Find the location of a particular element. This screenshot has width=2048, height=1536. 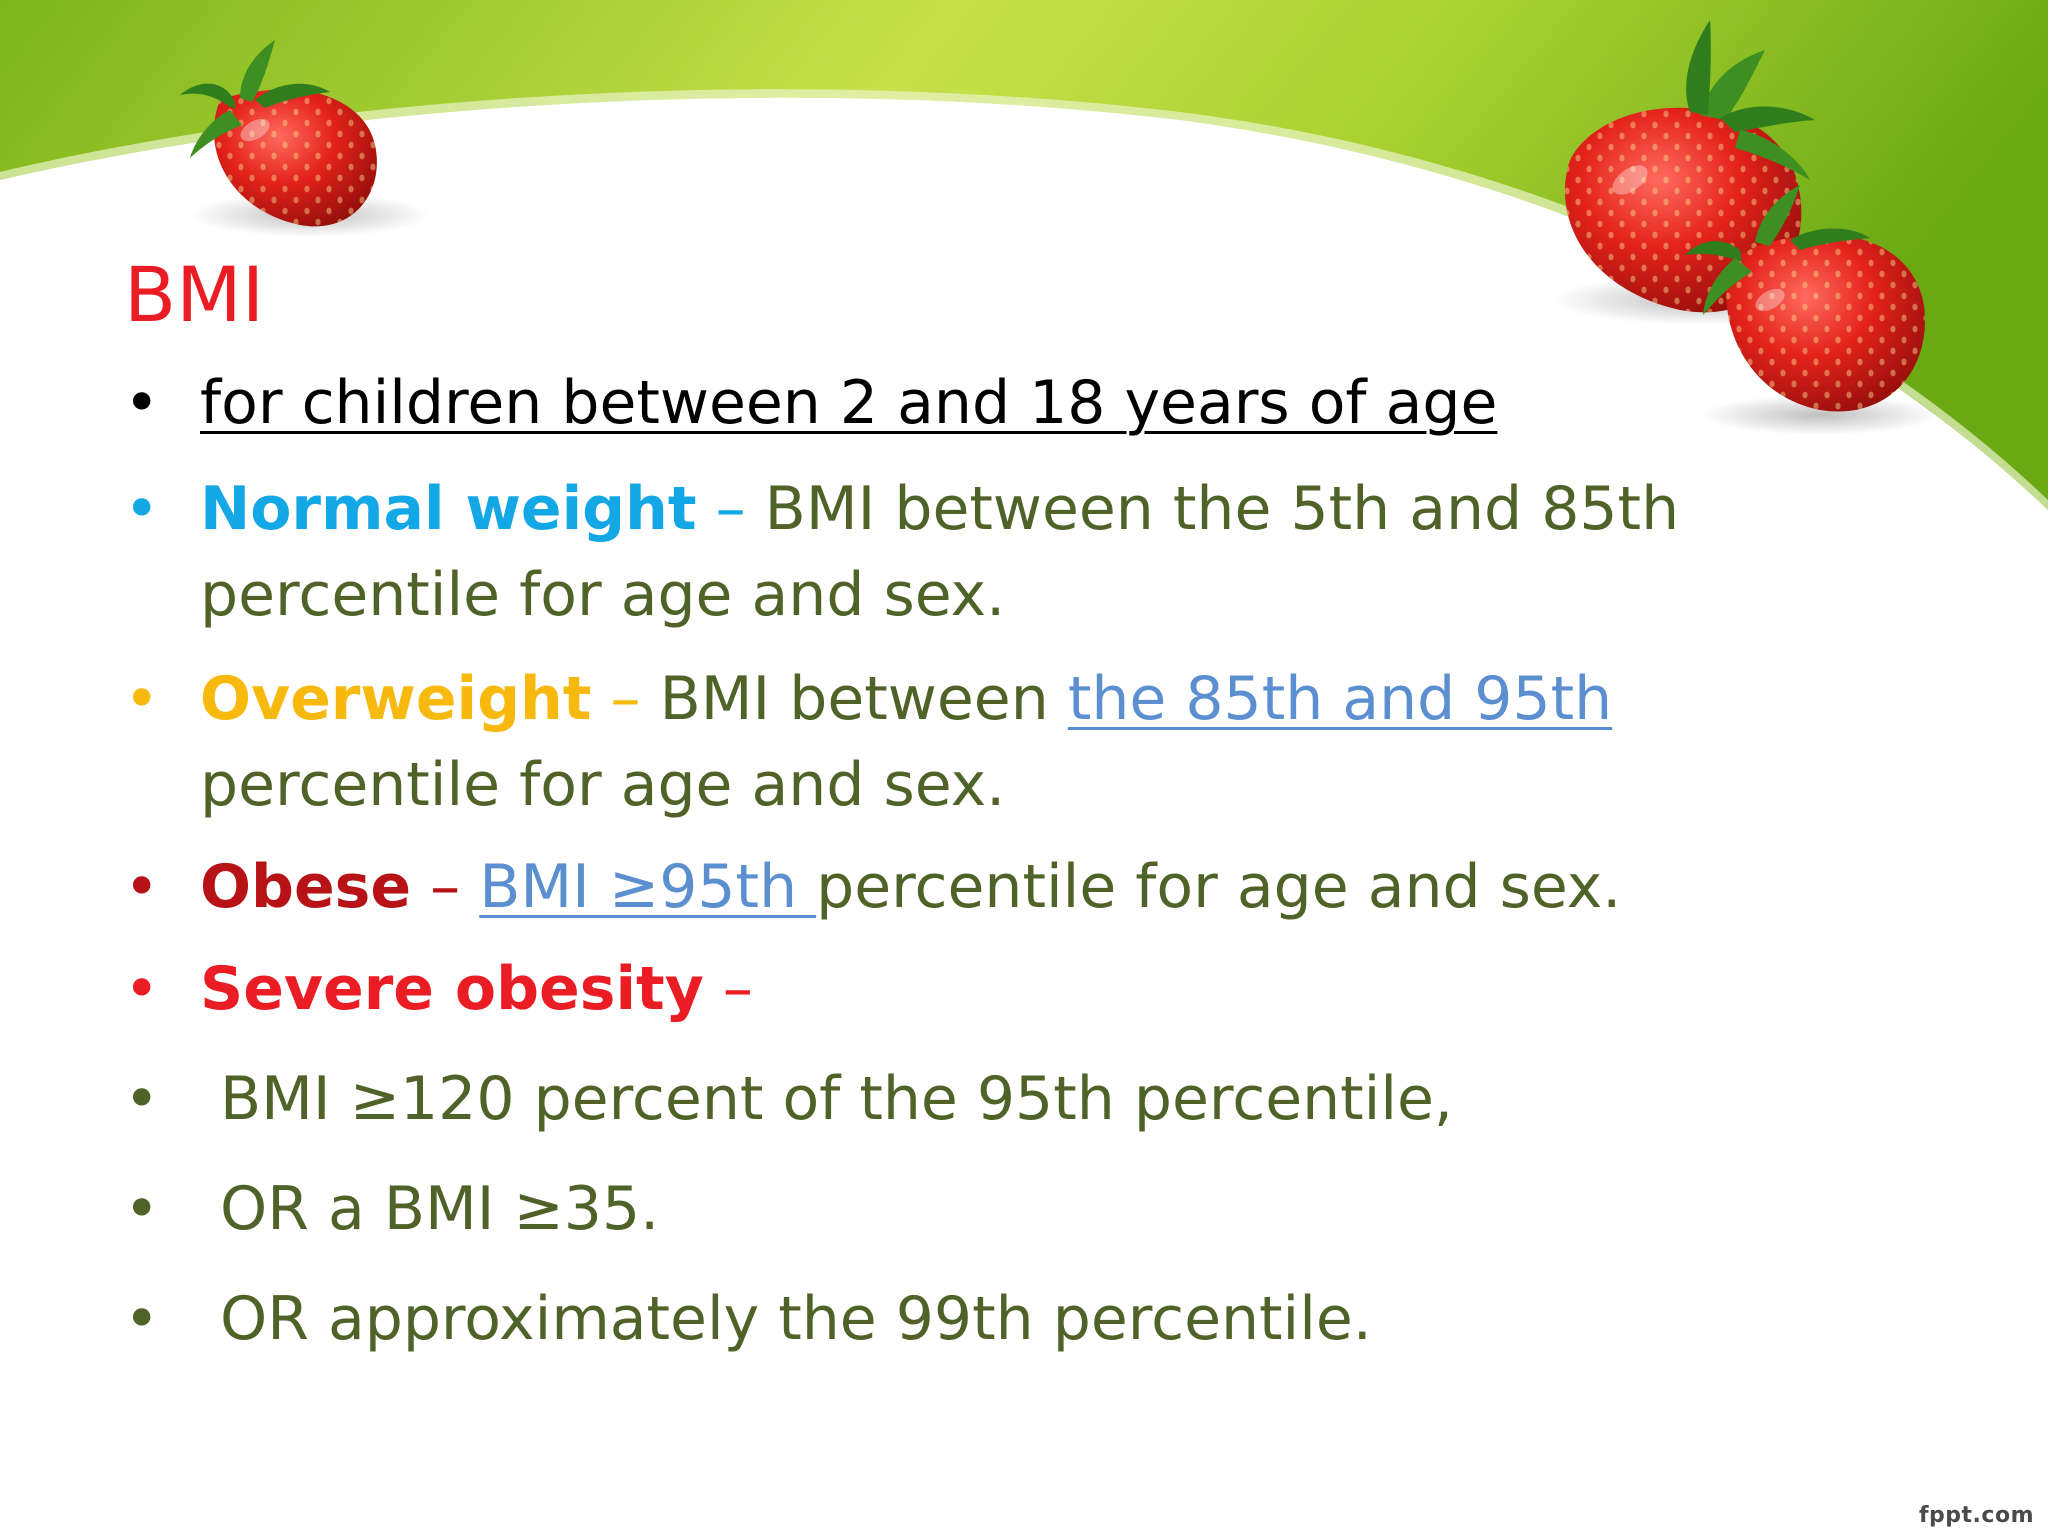

space is located at coordinates (469, 887).